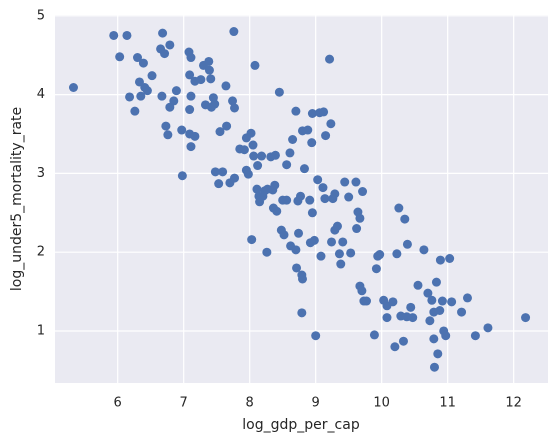 The image size is (558, 443). What do you see at coordinates (447, 403) in the screenshot?
I see `x-tick-label: 11` at bounding box center [447, 403].